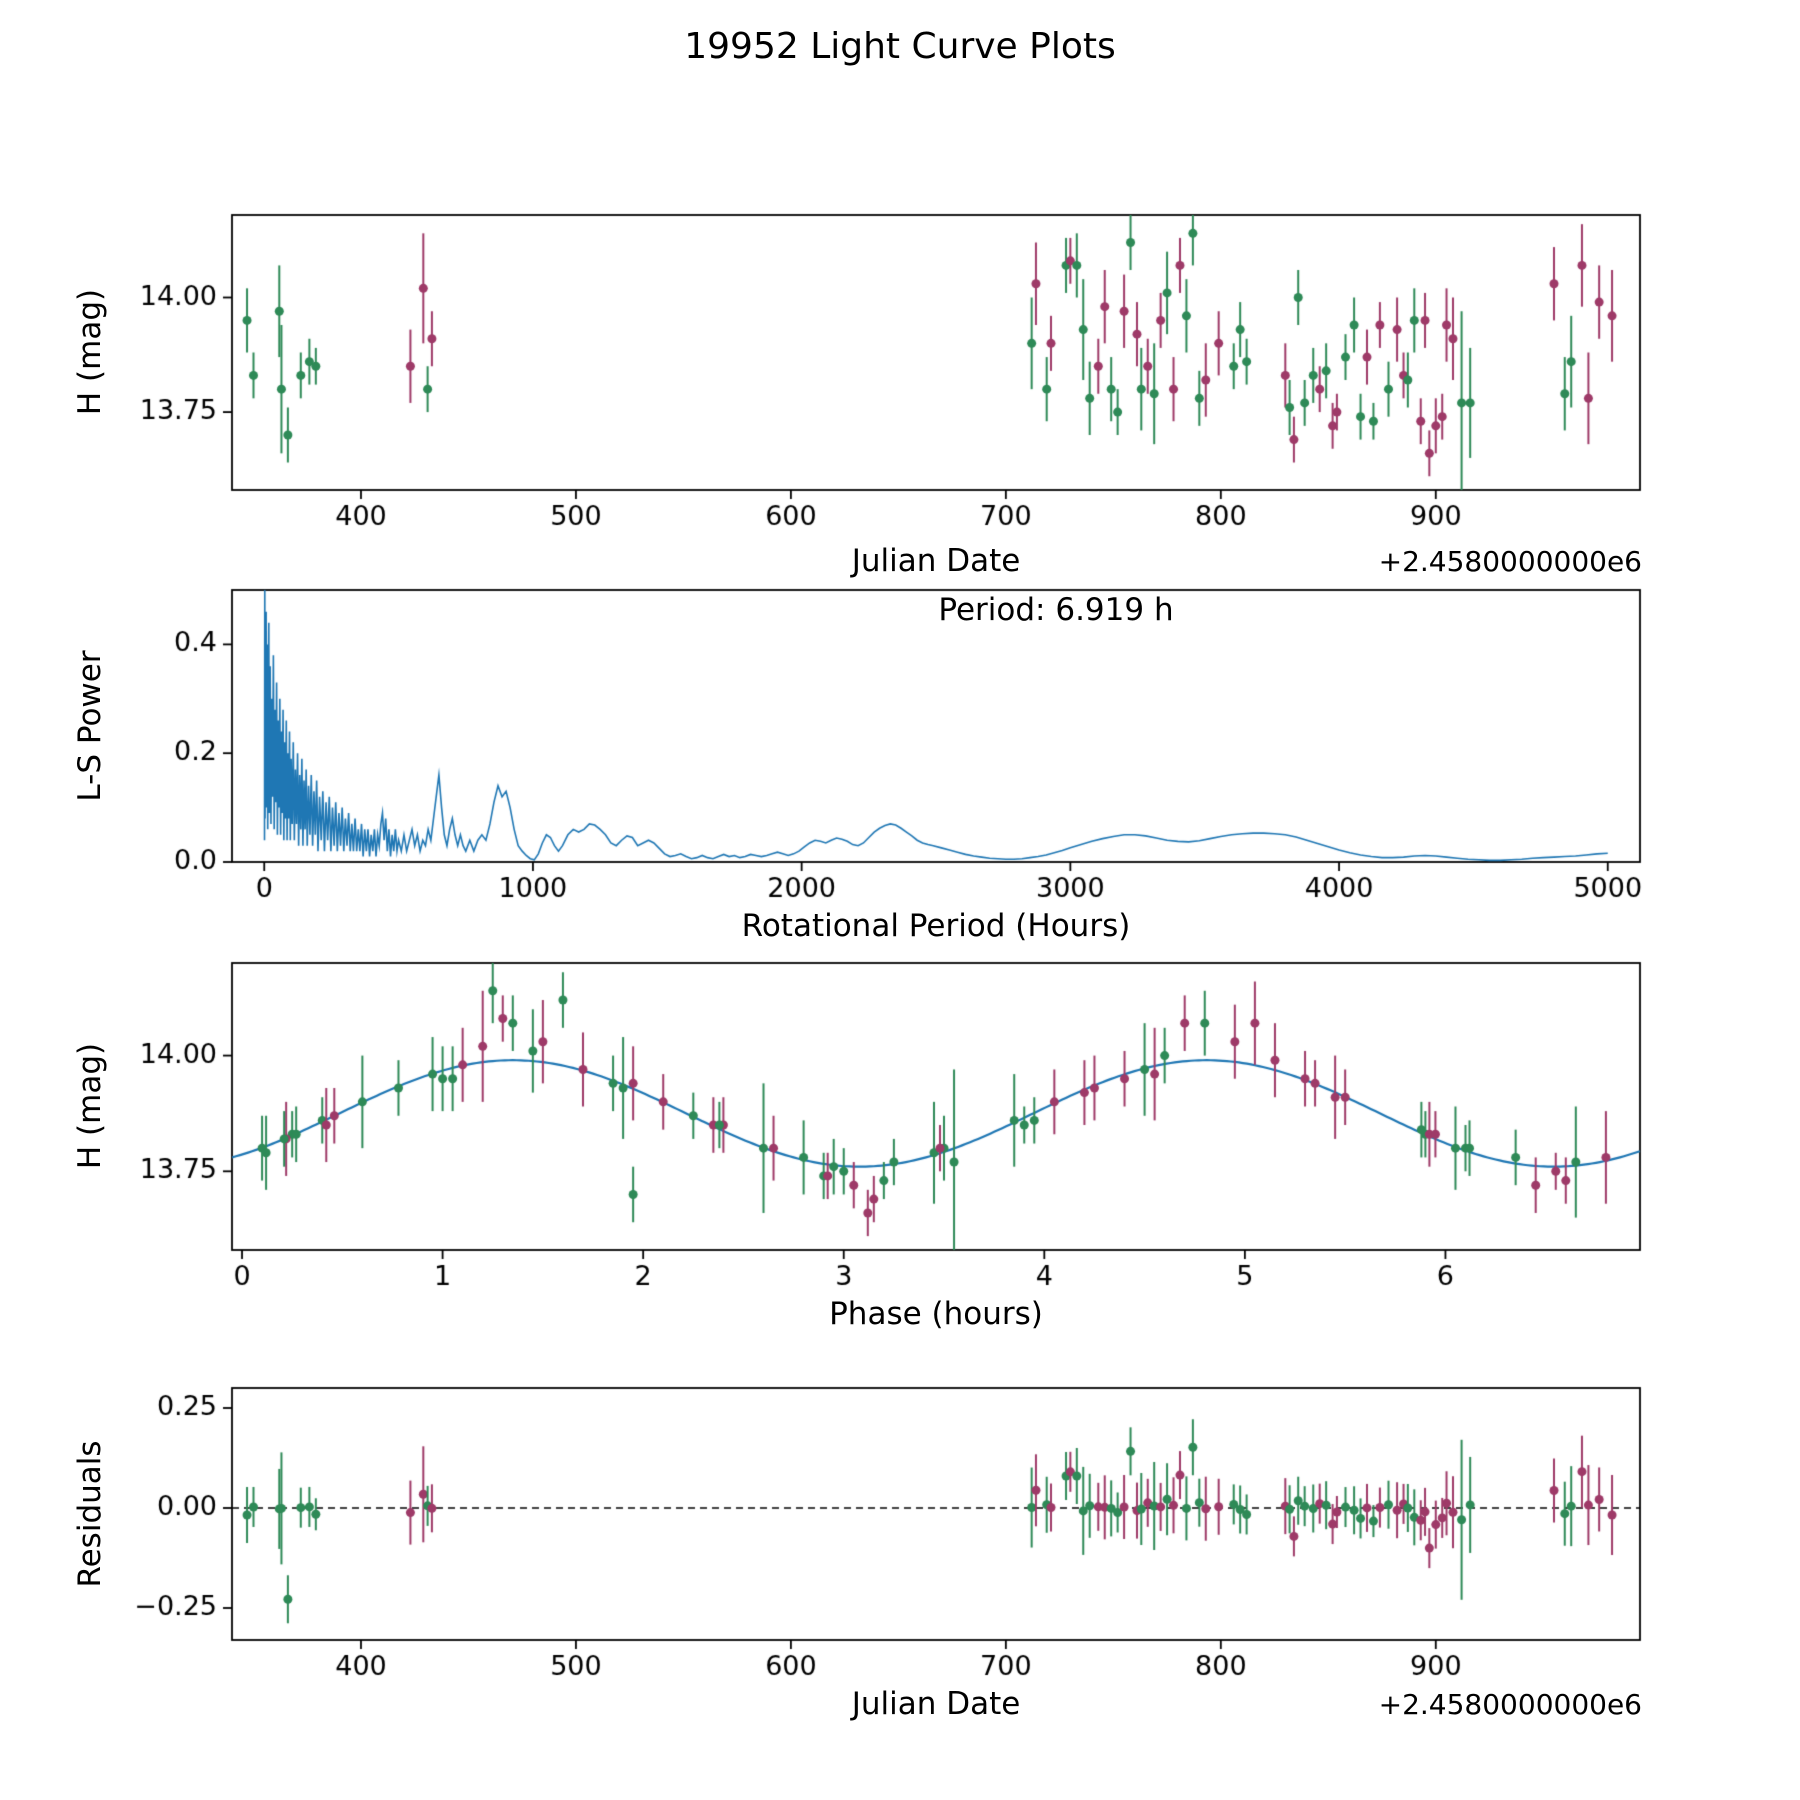 Image resolution: width=1800 pixels, height=1800 pixels. What do you see at coordinates (90, 1106) in the screenshot?
I see `ylabel-hmag-phase: H (mag)` at bounding box center [90, 1106].